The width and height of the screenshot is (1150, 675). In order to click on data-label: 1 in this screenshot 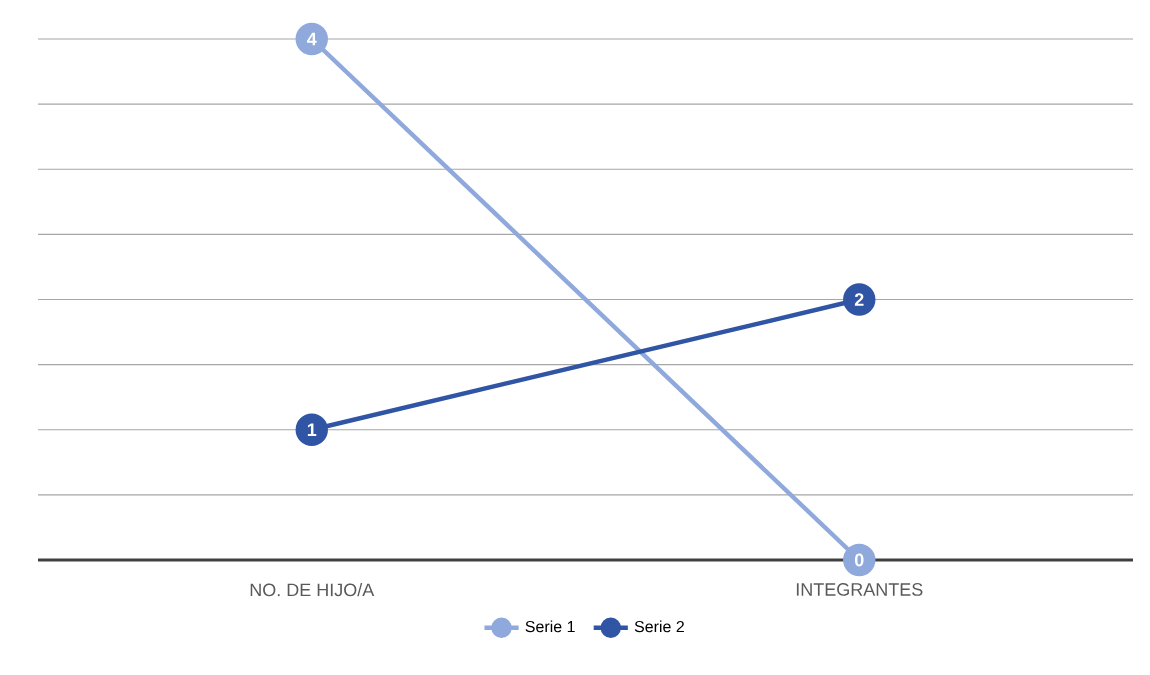, I will do `click(312, 429)`.